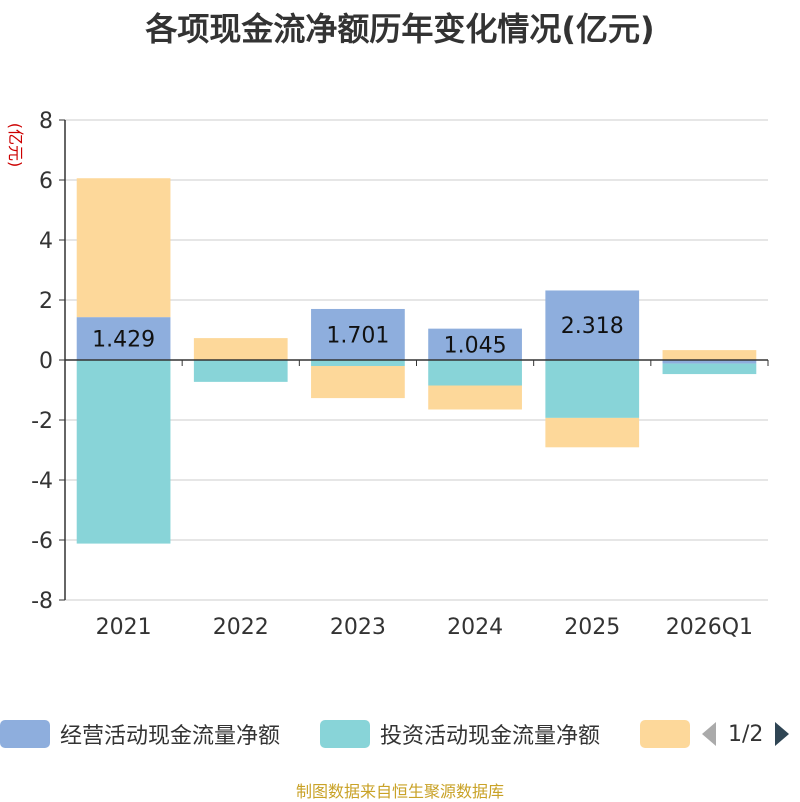  I want to click on y-tick-label: -4, so click(42, 481).